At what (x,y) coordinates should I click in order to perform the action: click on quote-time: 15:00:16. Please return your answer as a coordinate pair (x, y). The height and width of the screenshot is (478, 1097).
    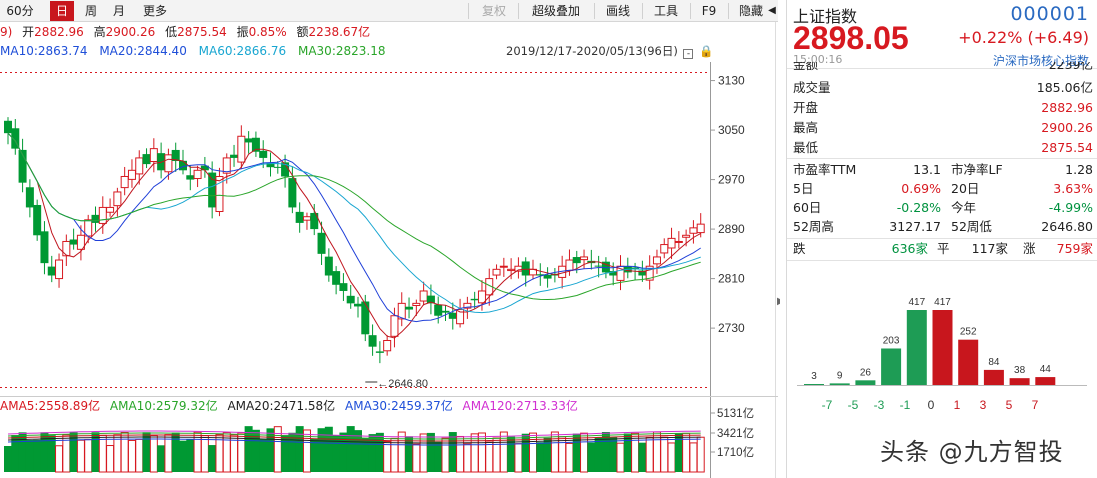
    Looking at the image, I should click on (818, 59).